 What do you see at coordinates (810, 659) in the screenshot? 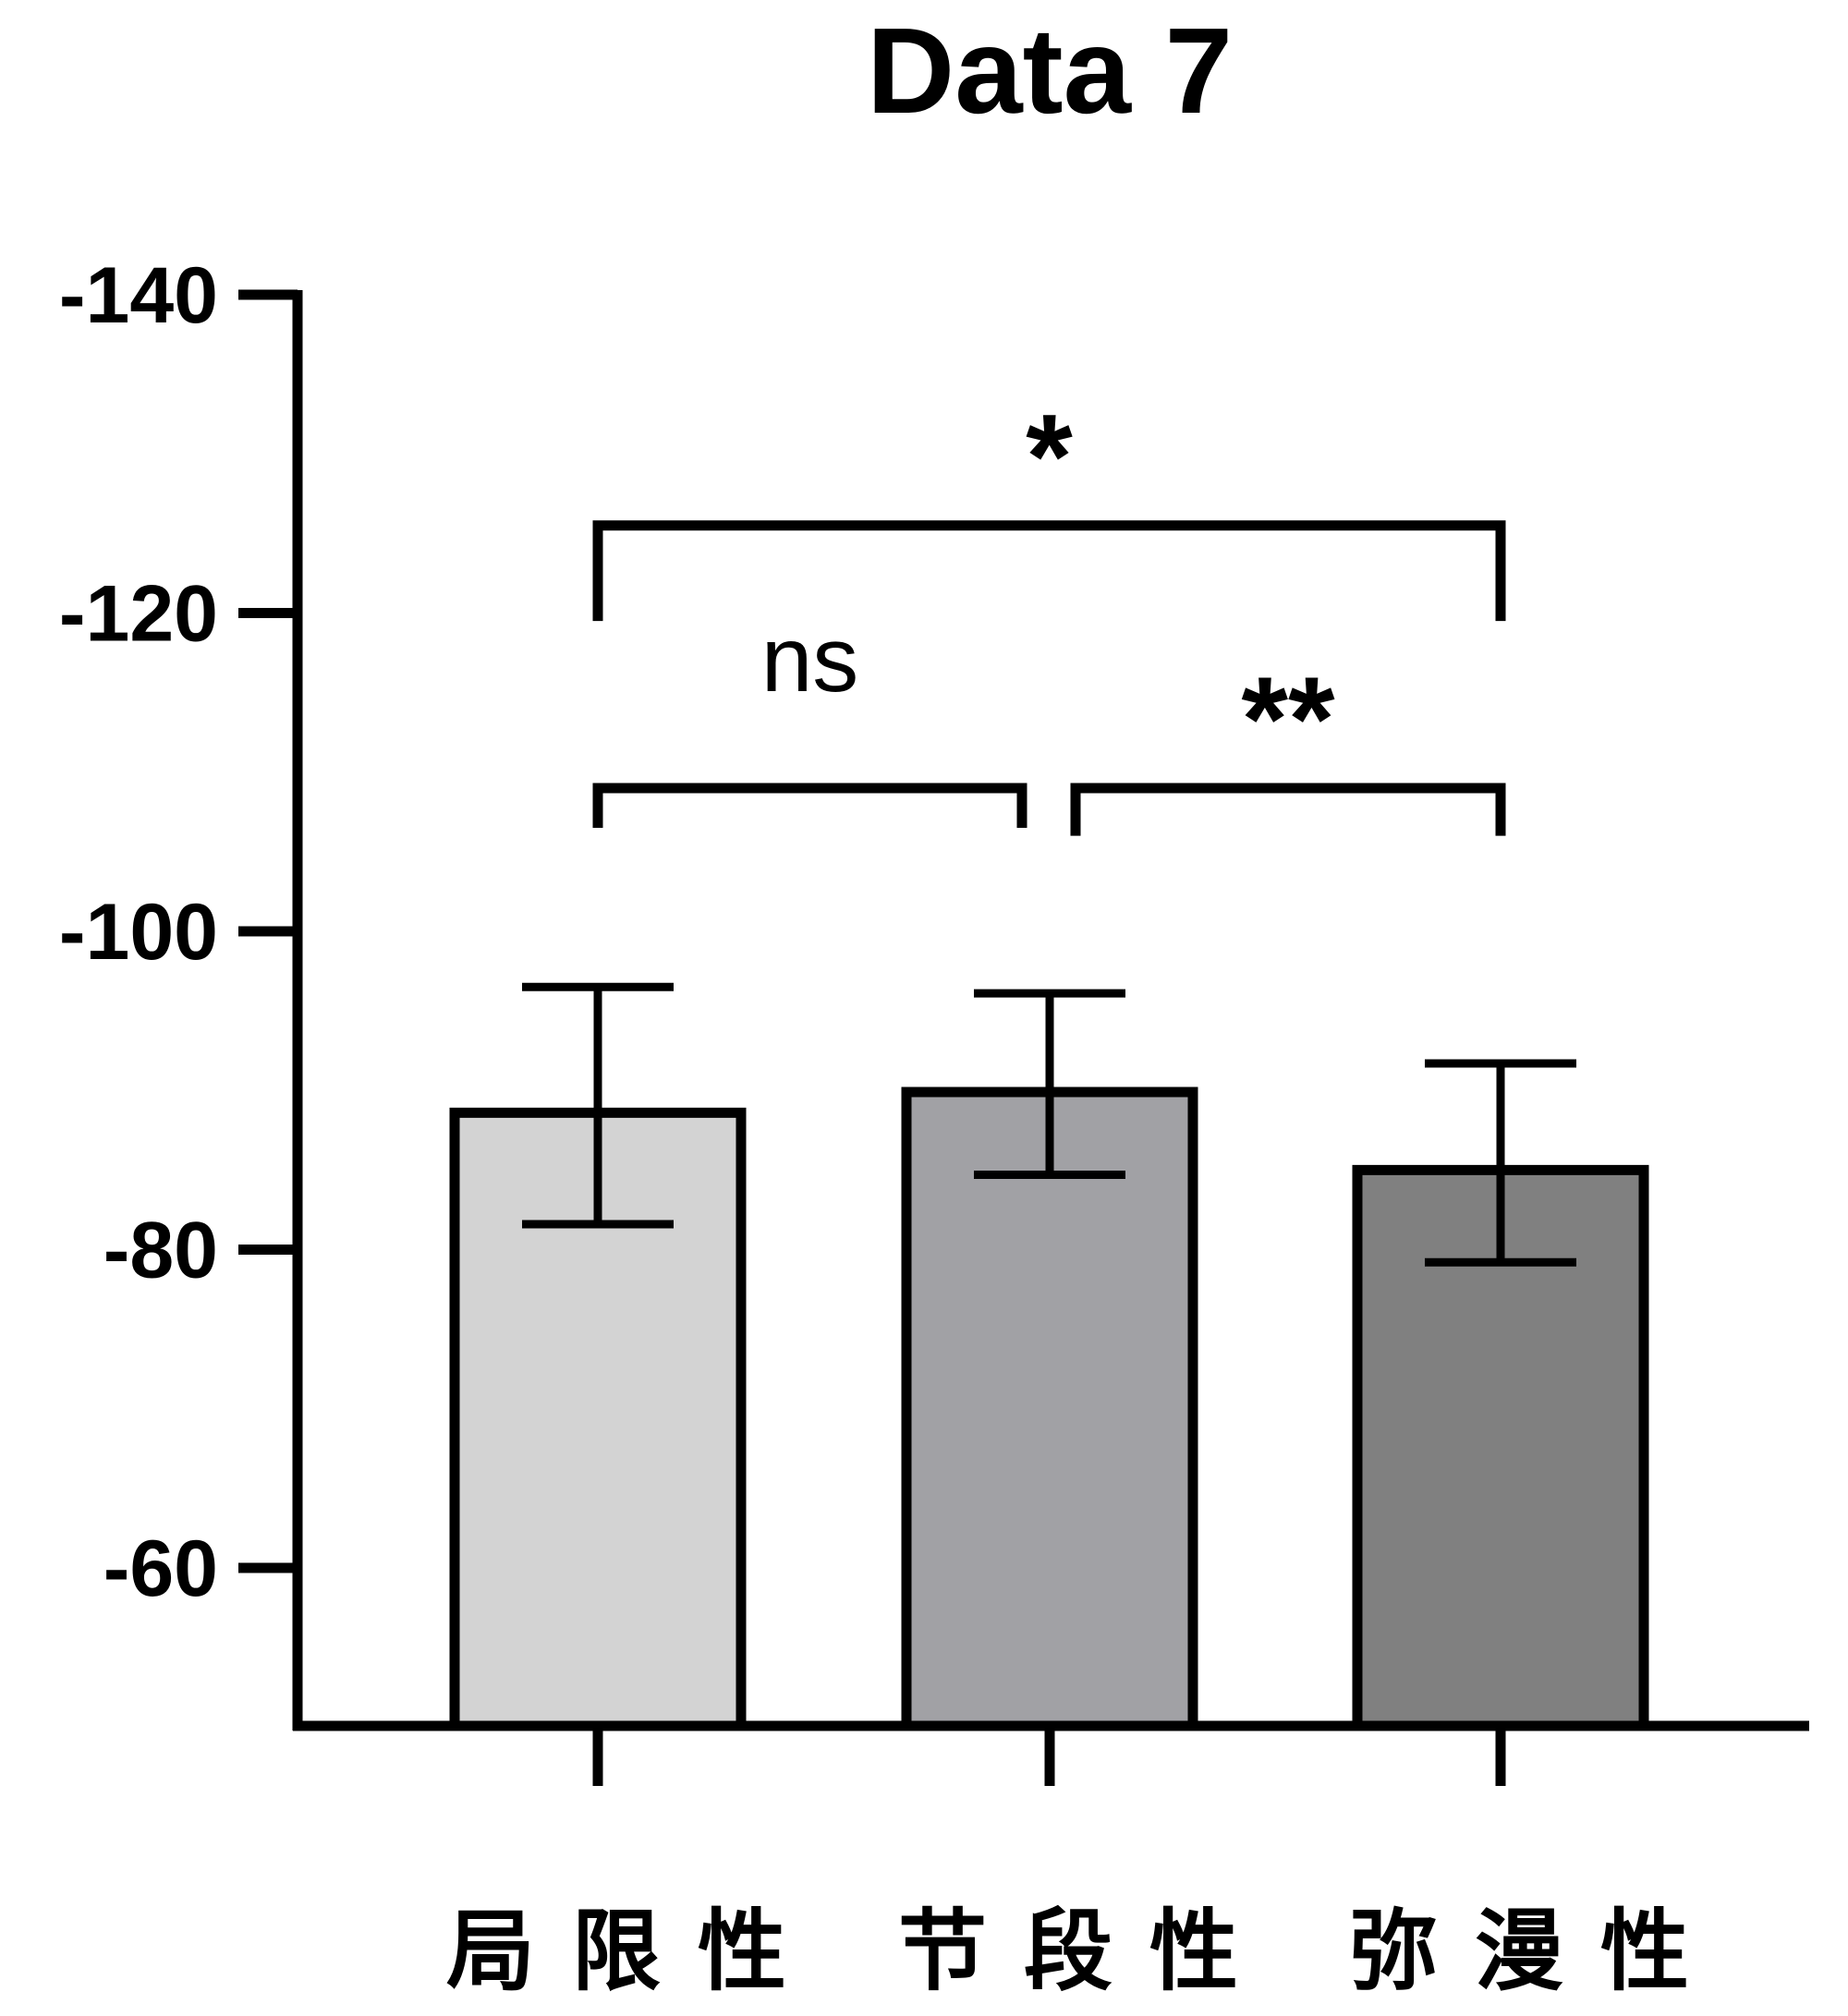
I see `significance-label-1: ns` at bounding box center [810, 659].